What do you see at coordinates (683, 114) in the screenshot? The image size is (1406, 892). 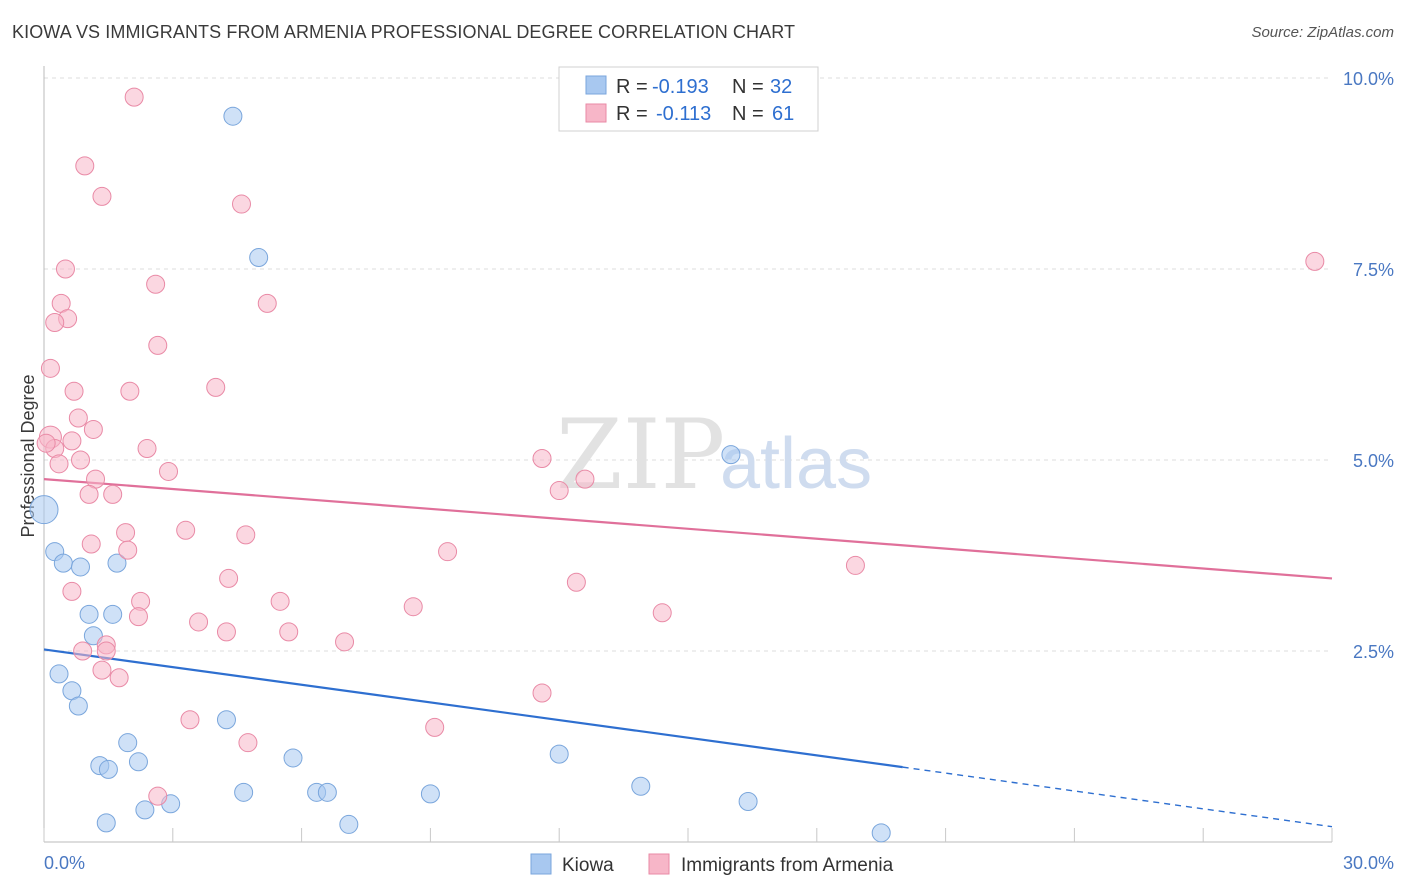 I see `legend-r-value-armenia: -0.113` at bounding box center [683, 114].